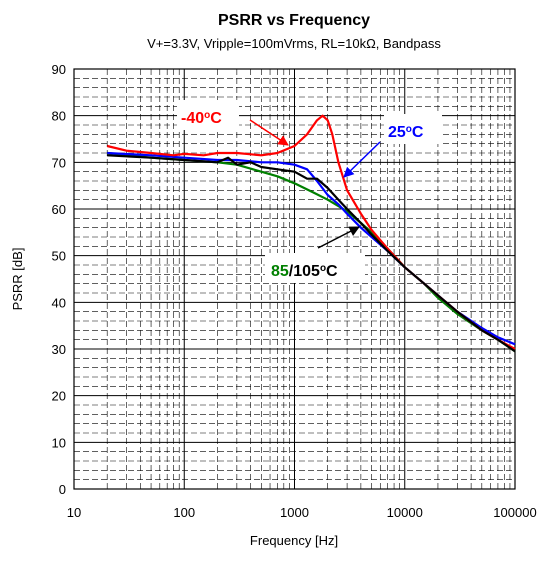  Describe the element at coordinates (59, 162) in the screenshot. I see `y-tick-label: 70` at that location.